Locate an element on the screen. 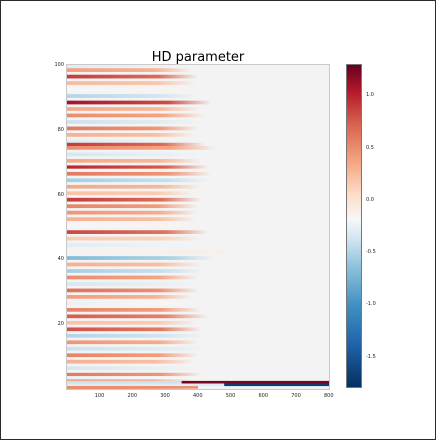  x-tick-label: 100 is located at coordinates (99, 396).